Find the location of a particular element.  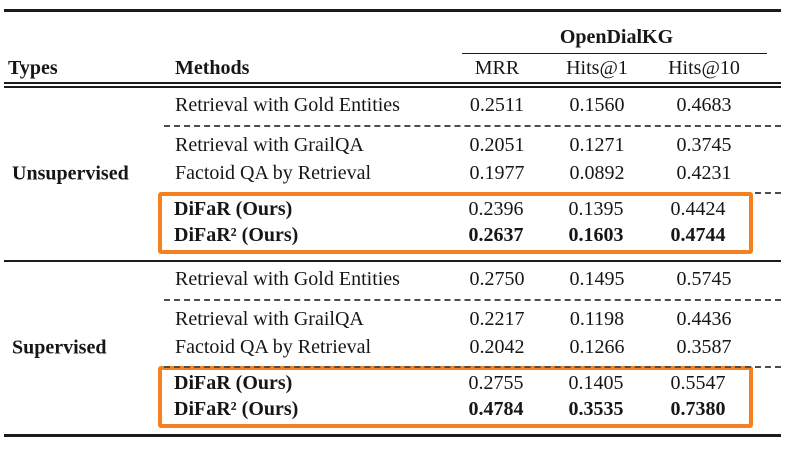

group-header-cell: OpenDialKG is located at coordinates (616, 33).